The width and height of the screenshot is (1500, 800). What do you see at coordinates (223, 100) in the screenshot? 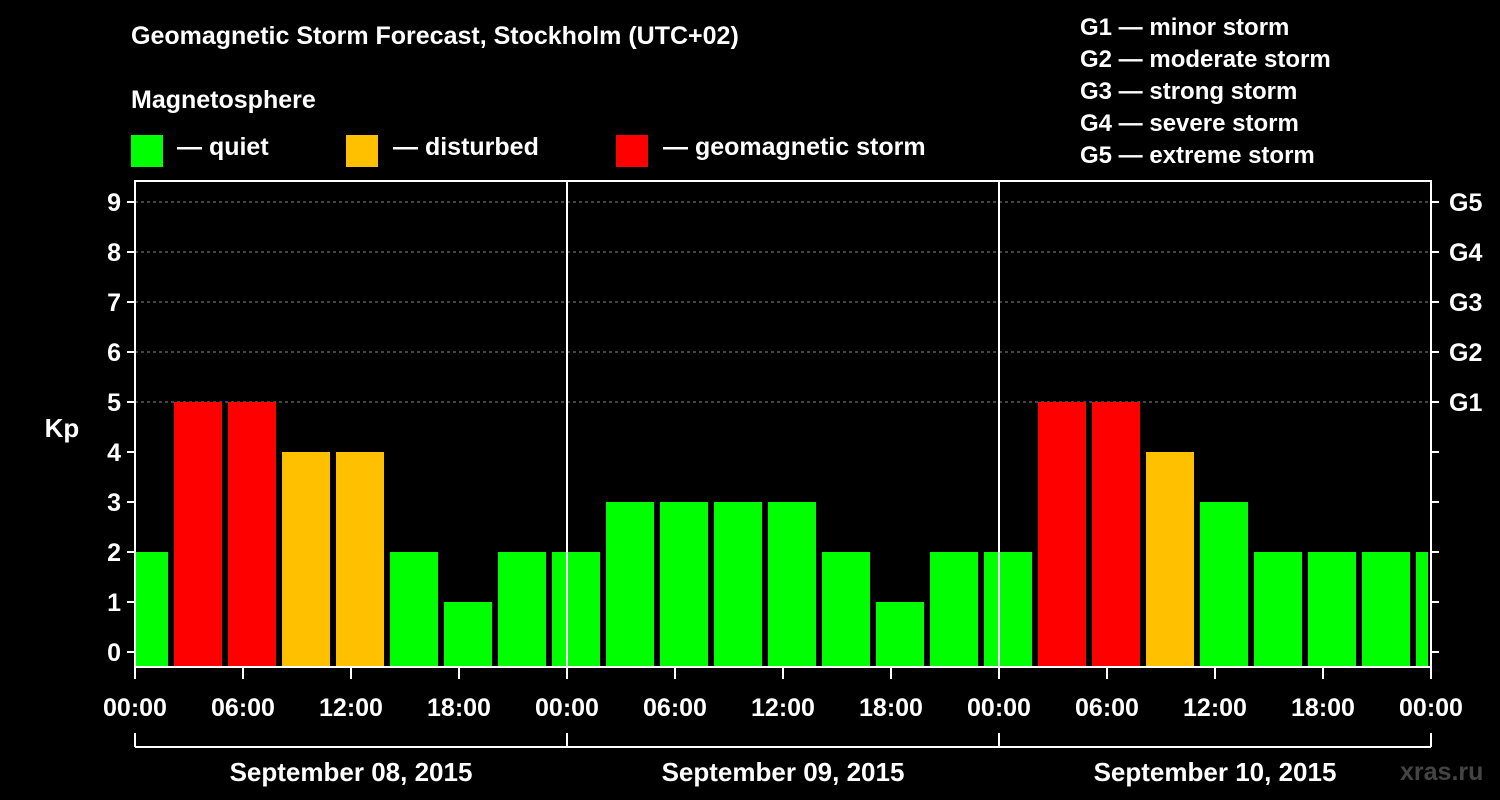
I see `magnetosphere-label: Magnetosphere` at bounding box center [223, 100].